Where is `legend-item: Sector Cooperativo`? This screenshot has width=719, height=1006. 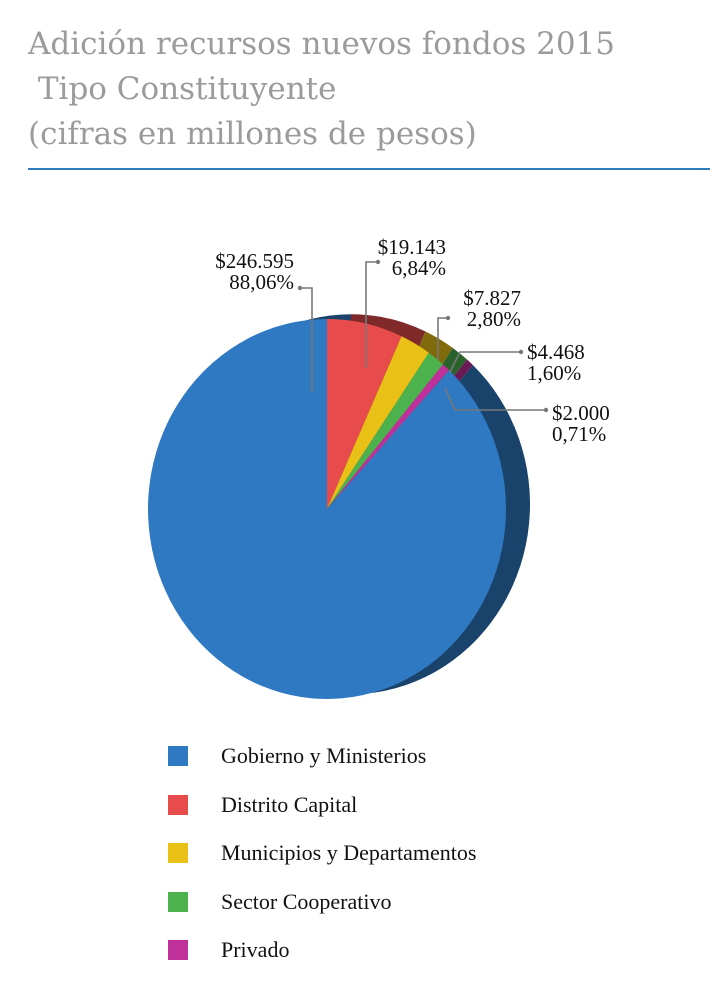 legend-item: Sector Cooperativo is located at coordinates (322, 902).